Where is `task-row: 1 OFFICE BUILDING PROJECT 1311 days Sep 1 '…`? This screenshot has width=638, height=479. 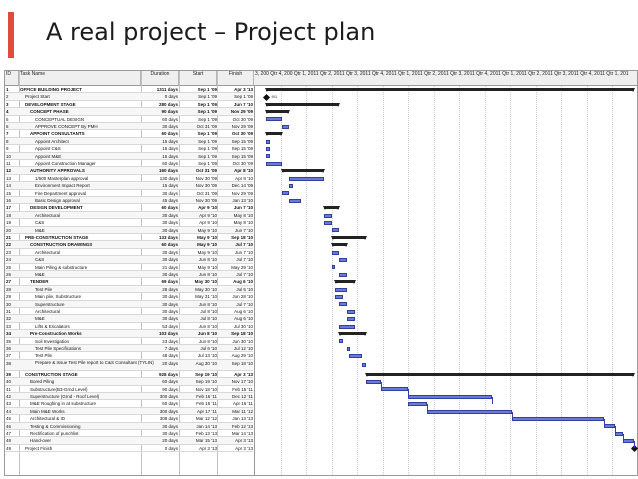
task-row: 1 OFFICE BUILDING PROJECT 1311 days Sep 1 '… is located at coordinates (129, 90).